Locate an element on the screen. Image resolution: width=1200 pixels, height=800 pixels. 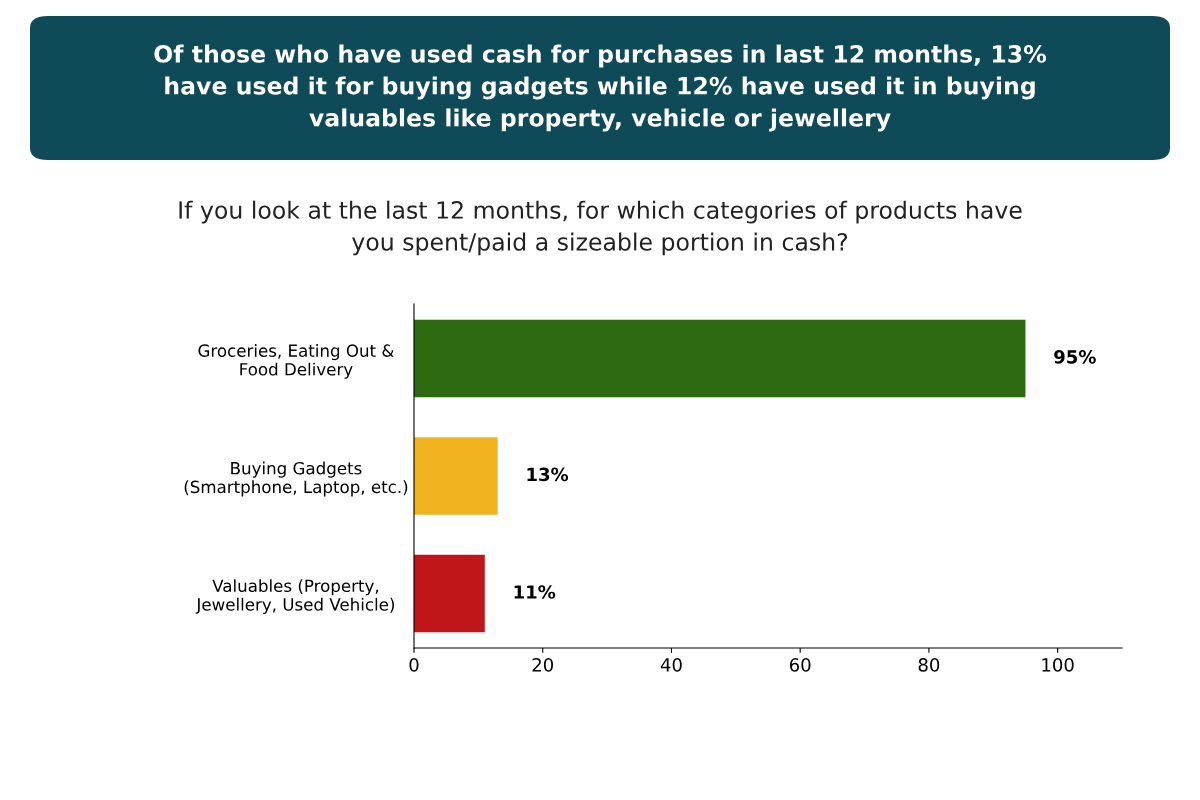
y-tick-label: Valuables (Property, Jewellery, Used Vehicle) is located at coordinates (295, 596).